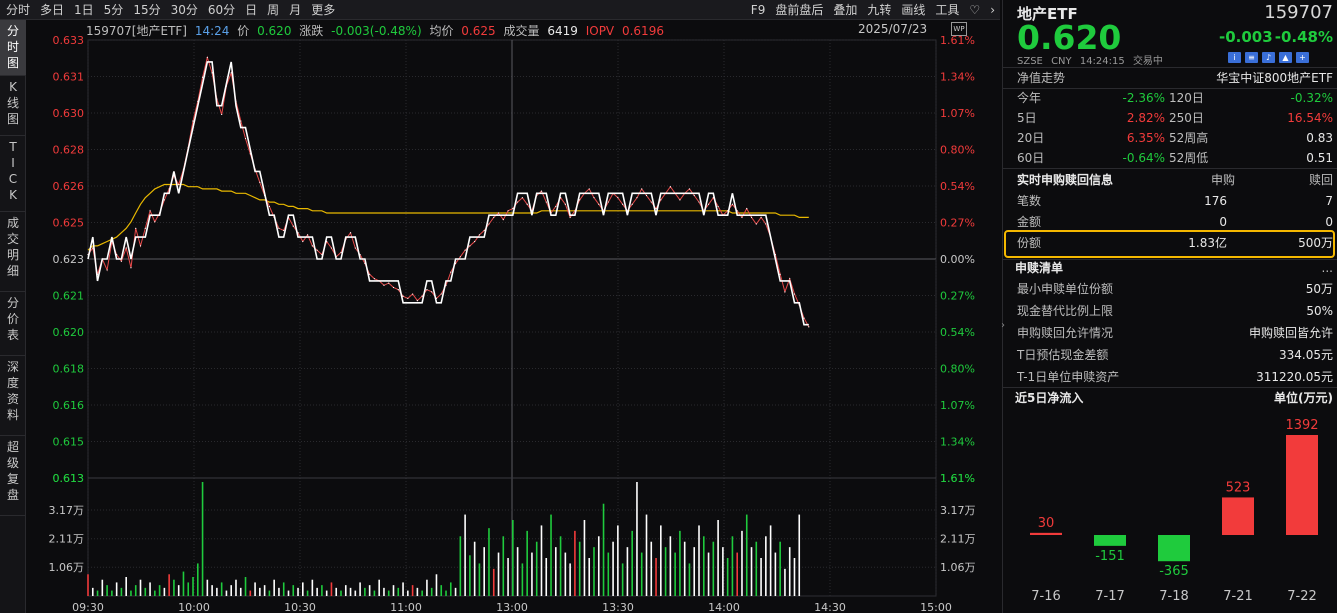 The image size is (1337, 613). I want to click on perf-value: 6.35%, so click(1145, 138).